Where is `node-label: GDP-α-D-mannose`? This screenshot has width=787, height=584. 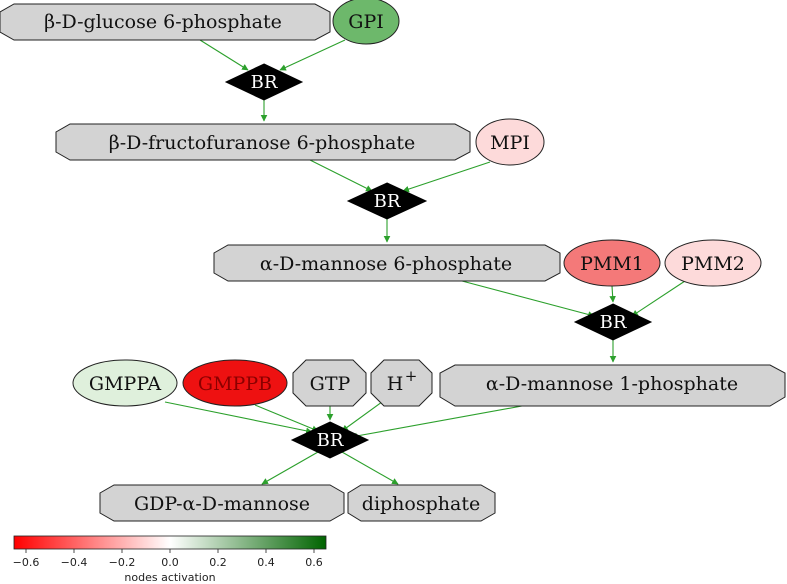
node-label: GDP-α-D-mannose is located at coordinates (222, 504).